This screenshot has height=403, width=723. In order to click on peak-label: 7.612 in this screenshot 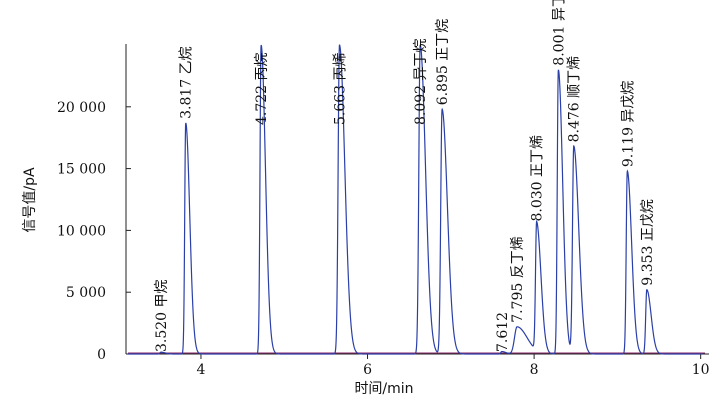, I will do `click(503, 332)`.